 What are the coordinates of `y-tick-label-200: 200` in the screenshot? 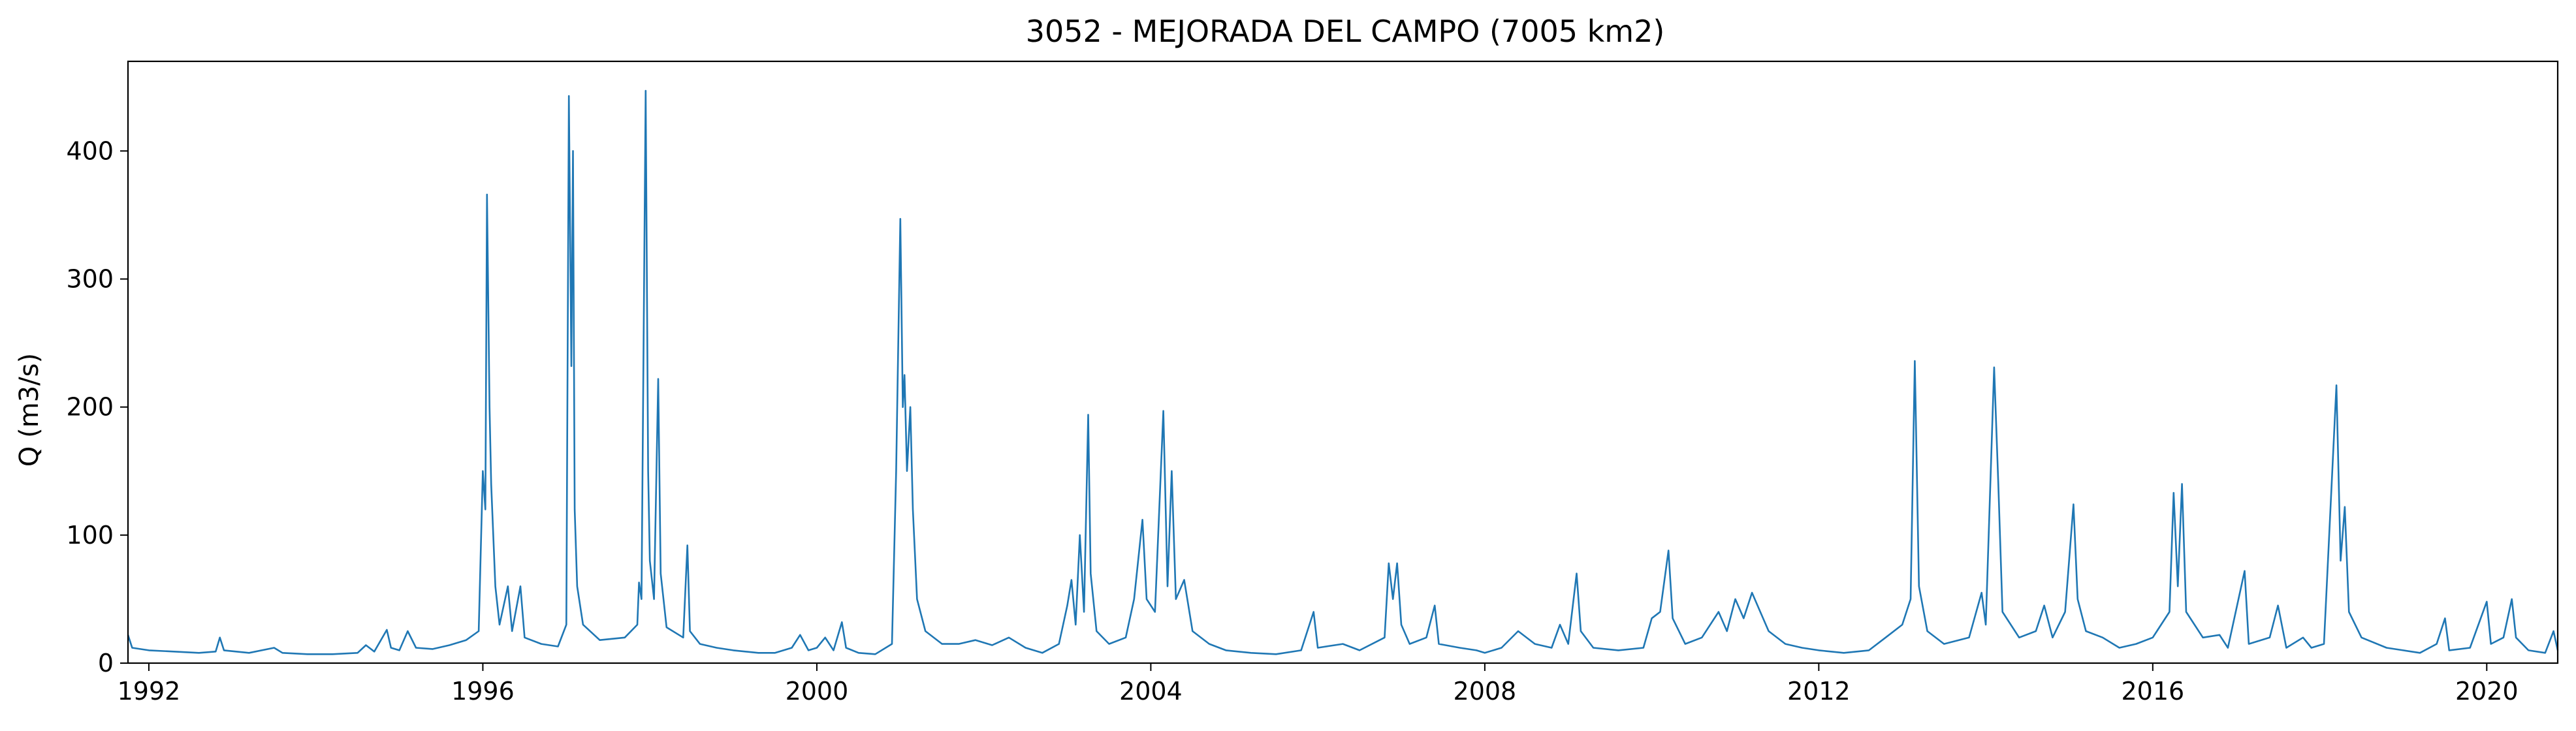 It's located at (90, 407).